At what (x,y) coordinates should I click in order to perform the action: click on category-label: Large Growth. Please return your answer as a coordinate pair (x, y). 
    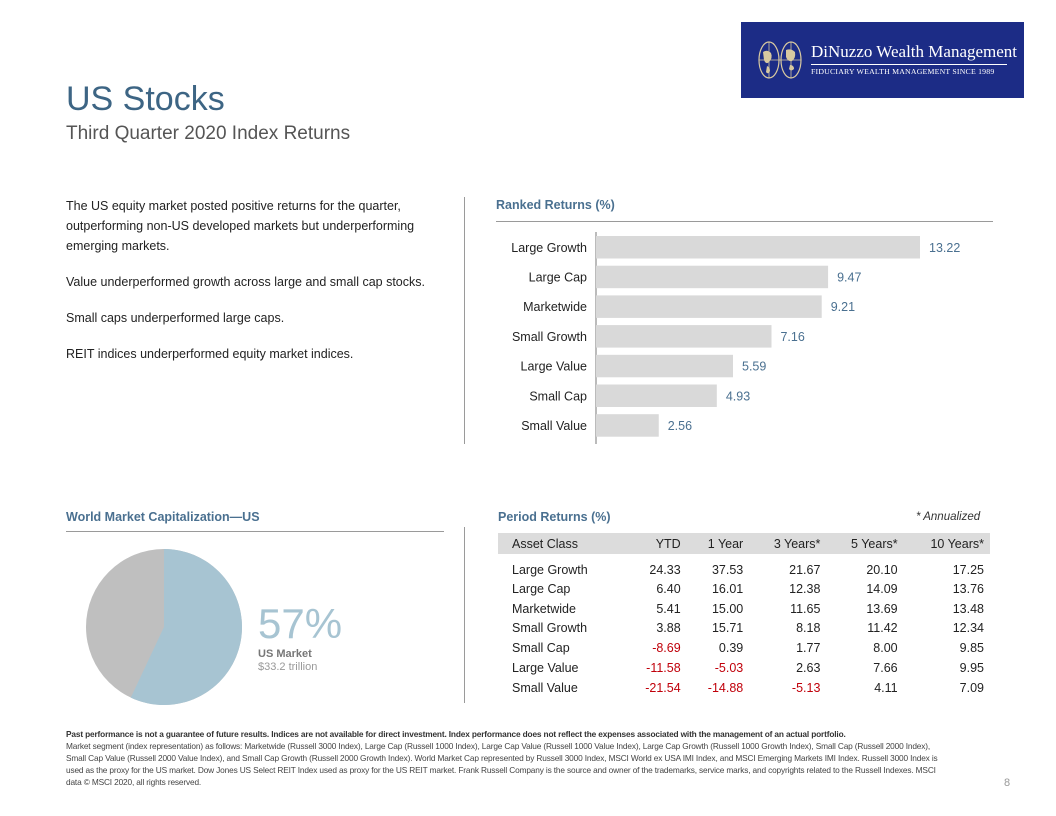
    Looking at the image, I should click on (549, 248).